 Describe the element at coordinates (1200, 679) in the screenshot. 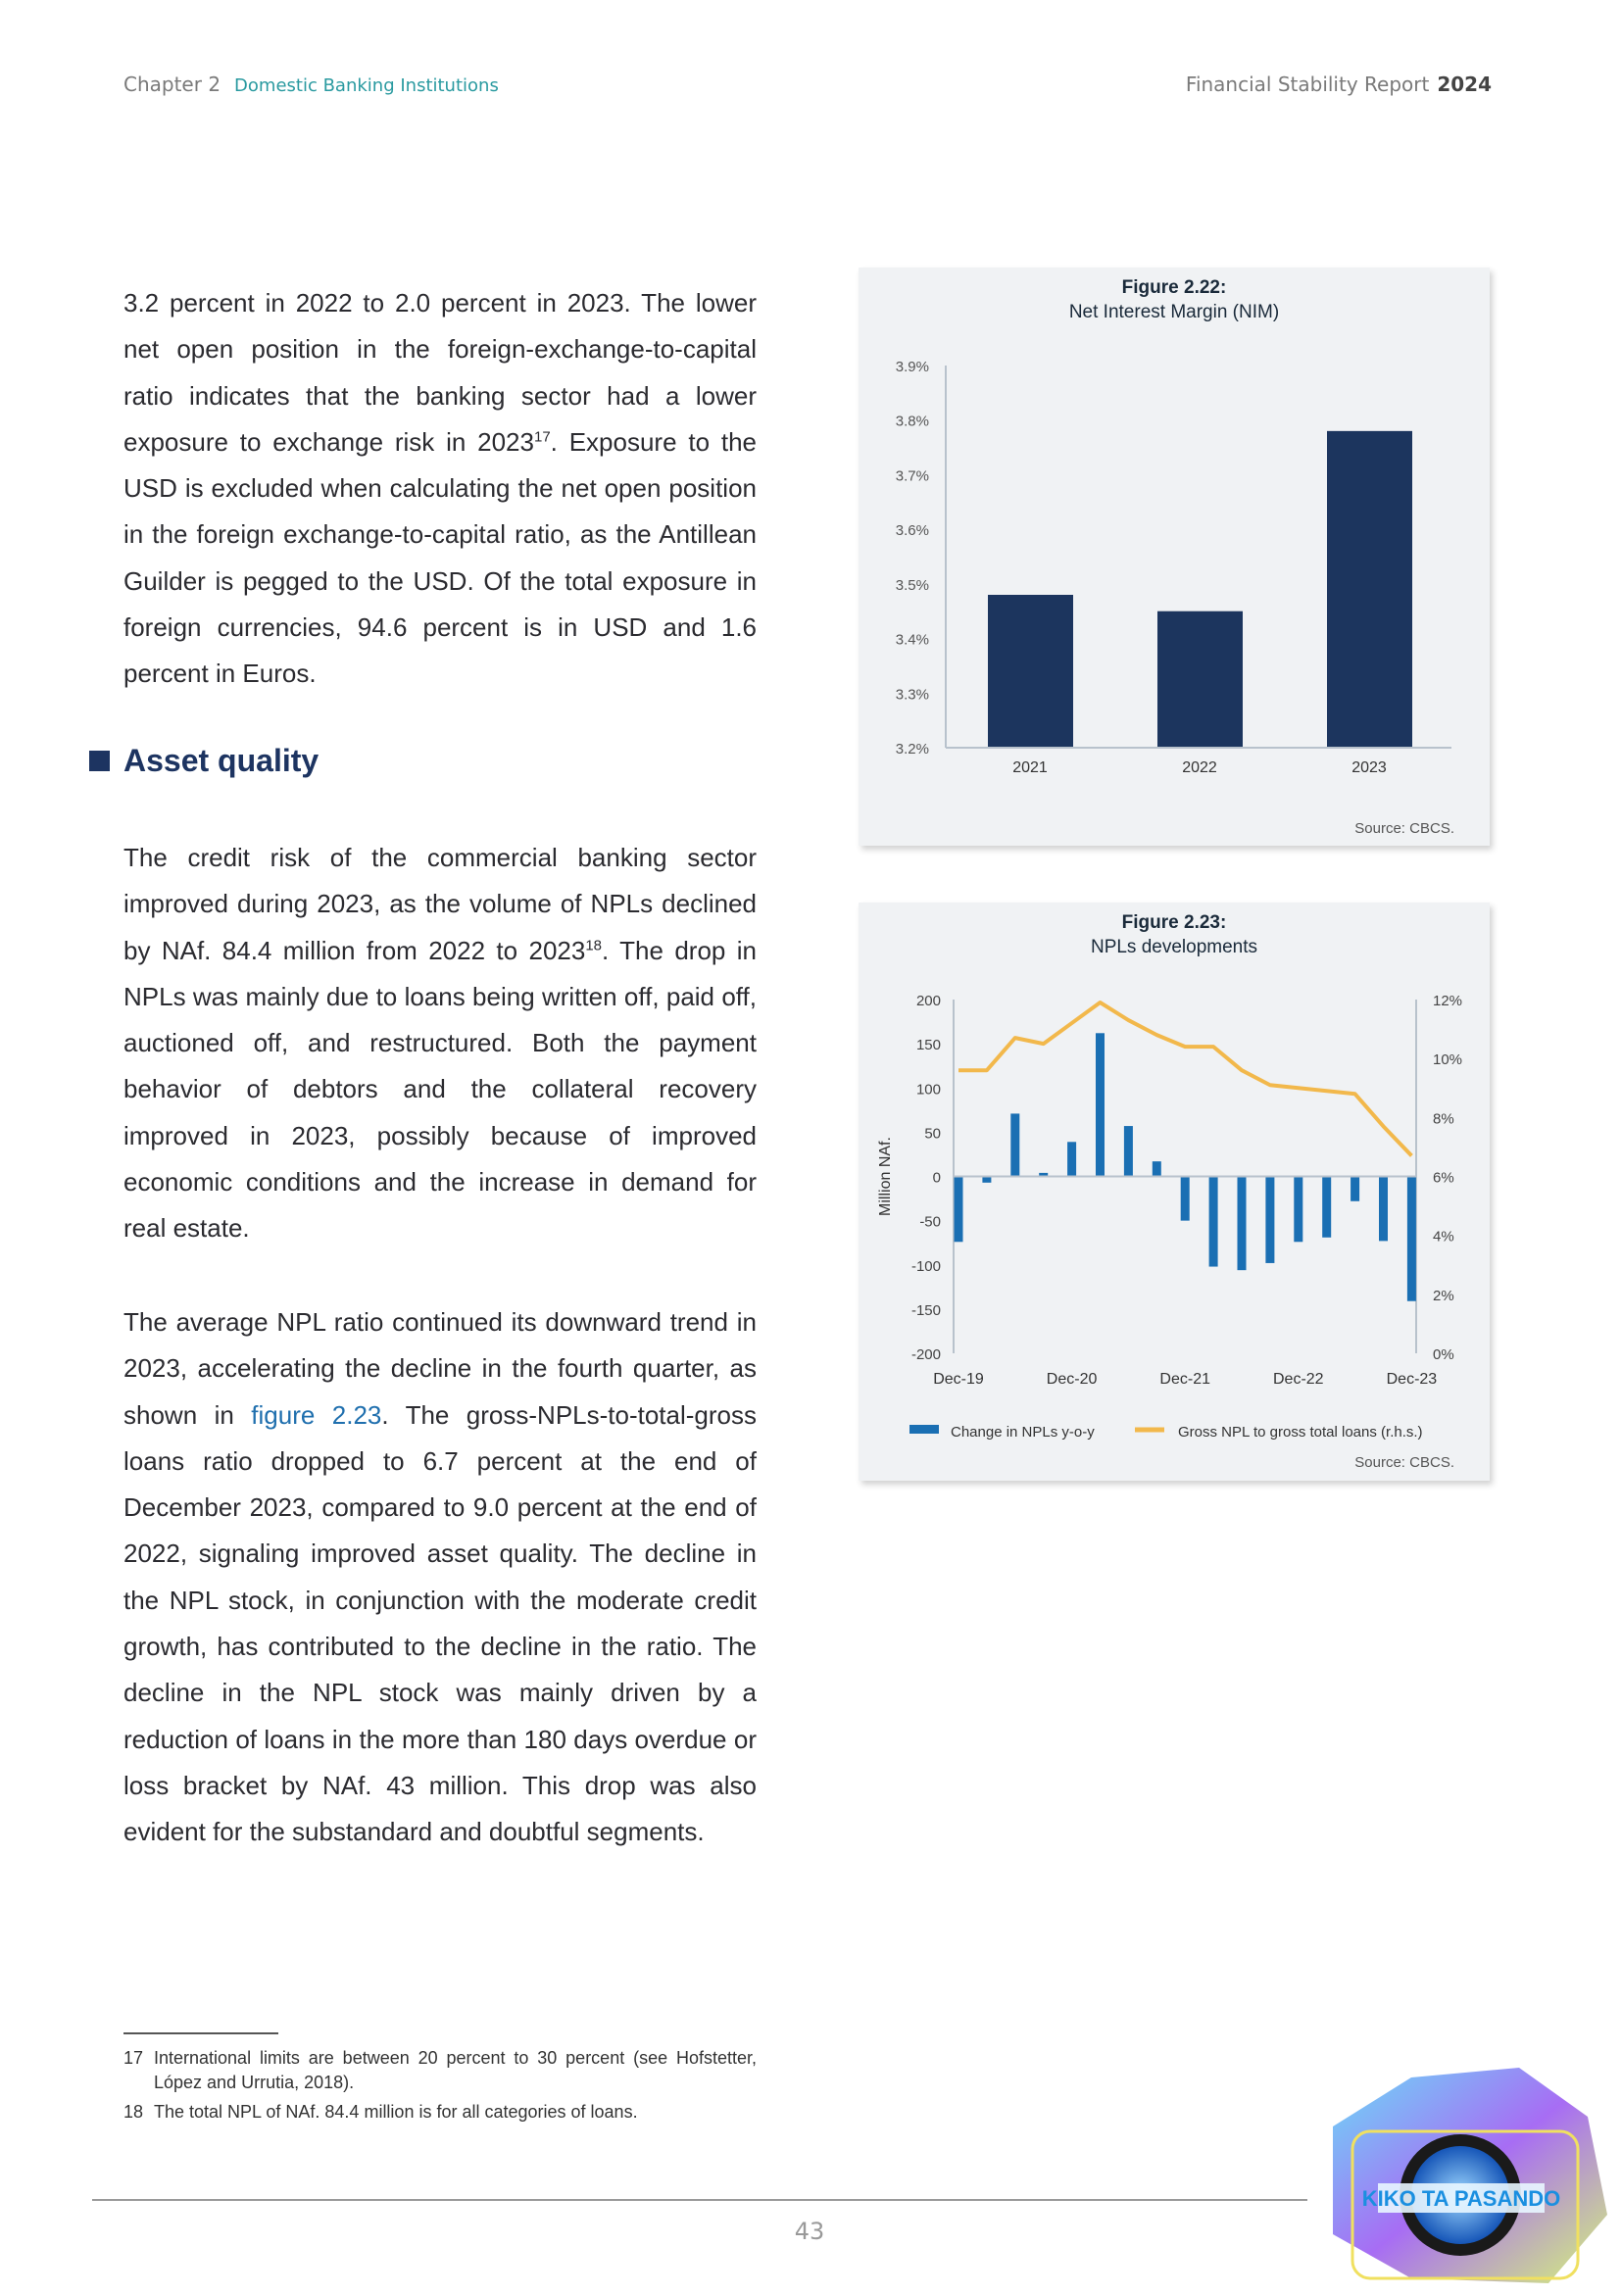

I see `bar-2022` at that location.